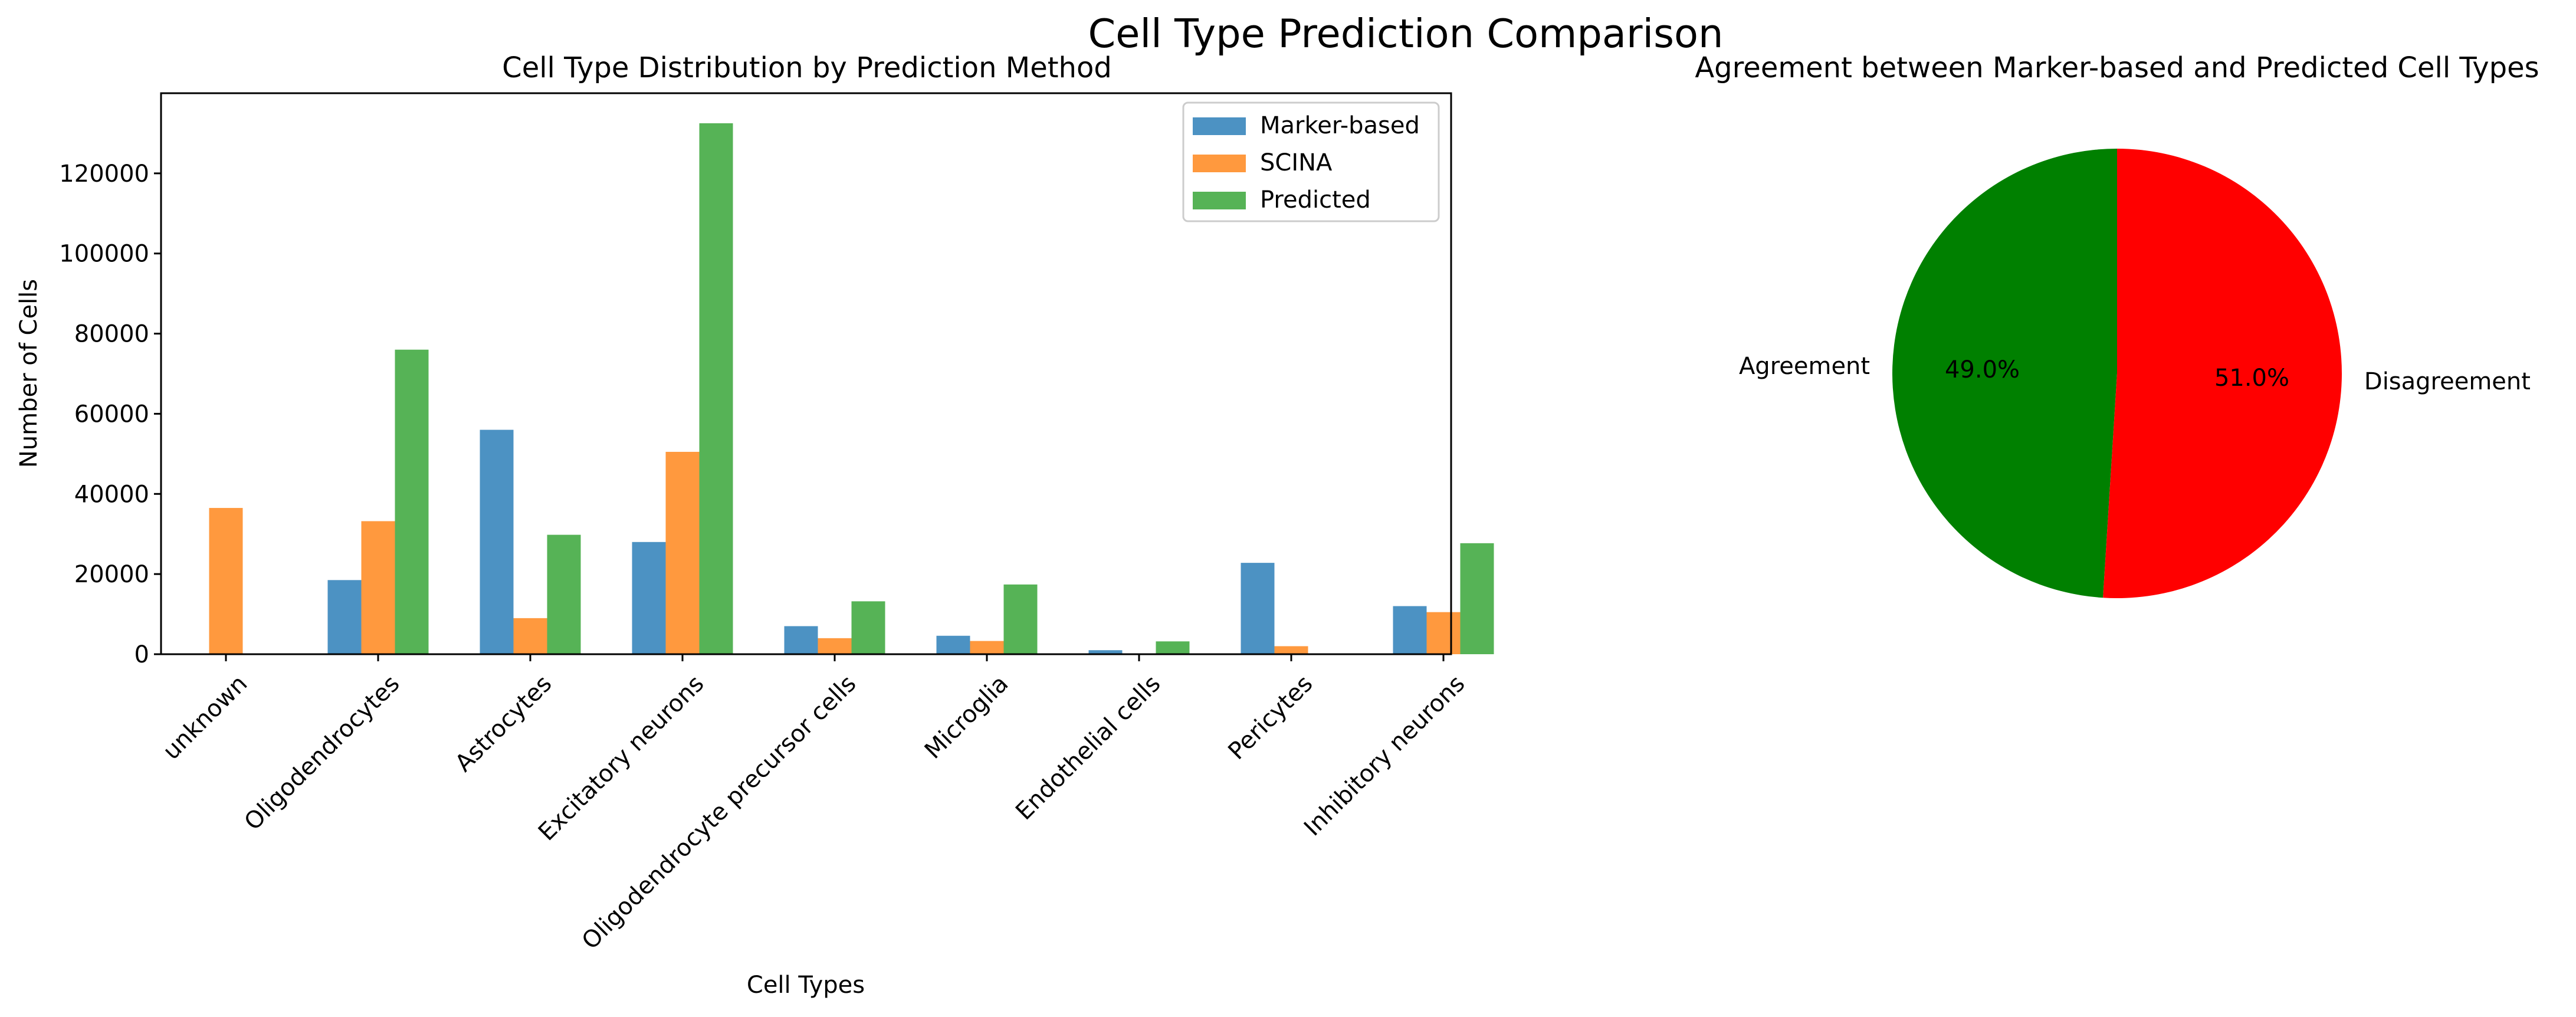 The width and height of the screenshot is (2576, 1017). Describe the element at coordinates (1219, 163) in the screenshot. I see `legend-swatch-scina` at that location.